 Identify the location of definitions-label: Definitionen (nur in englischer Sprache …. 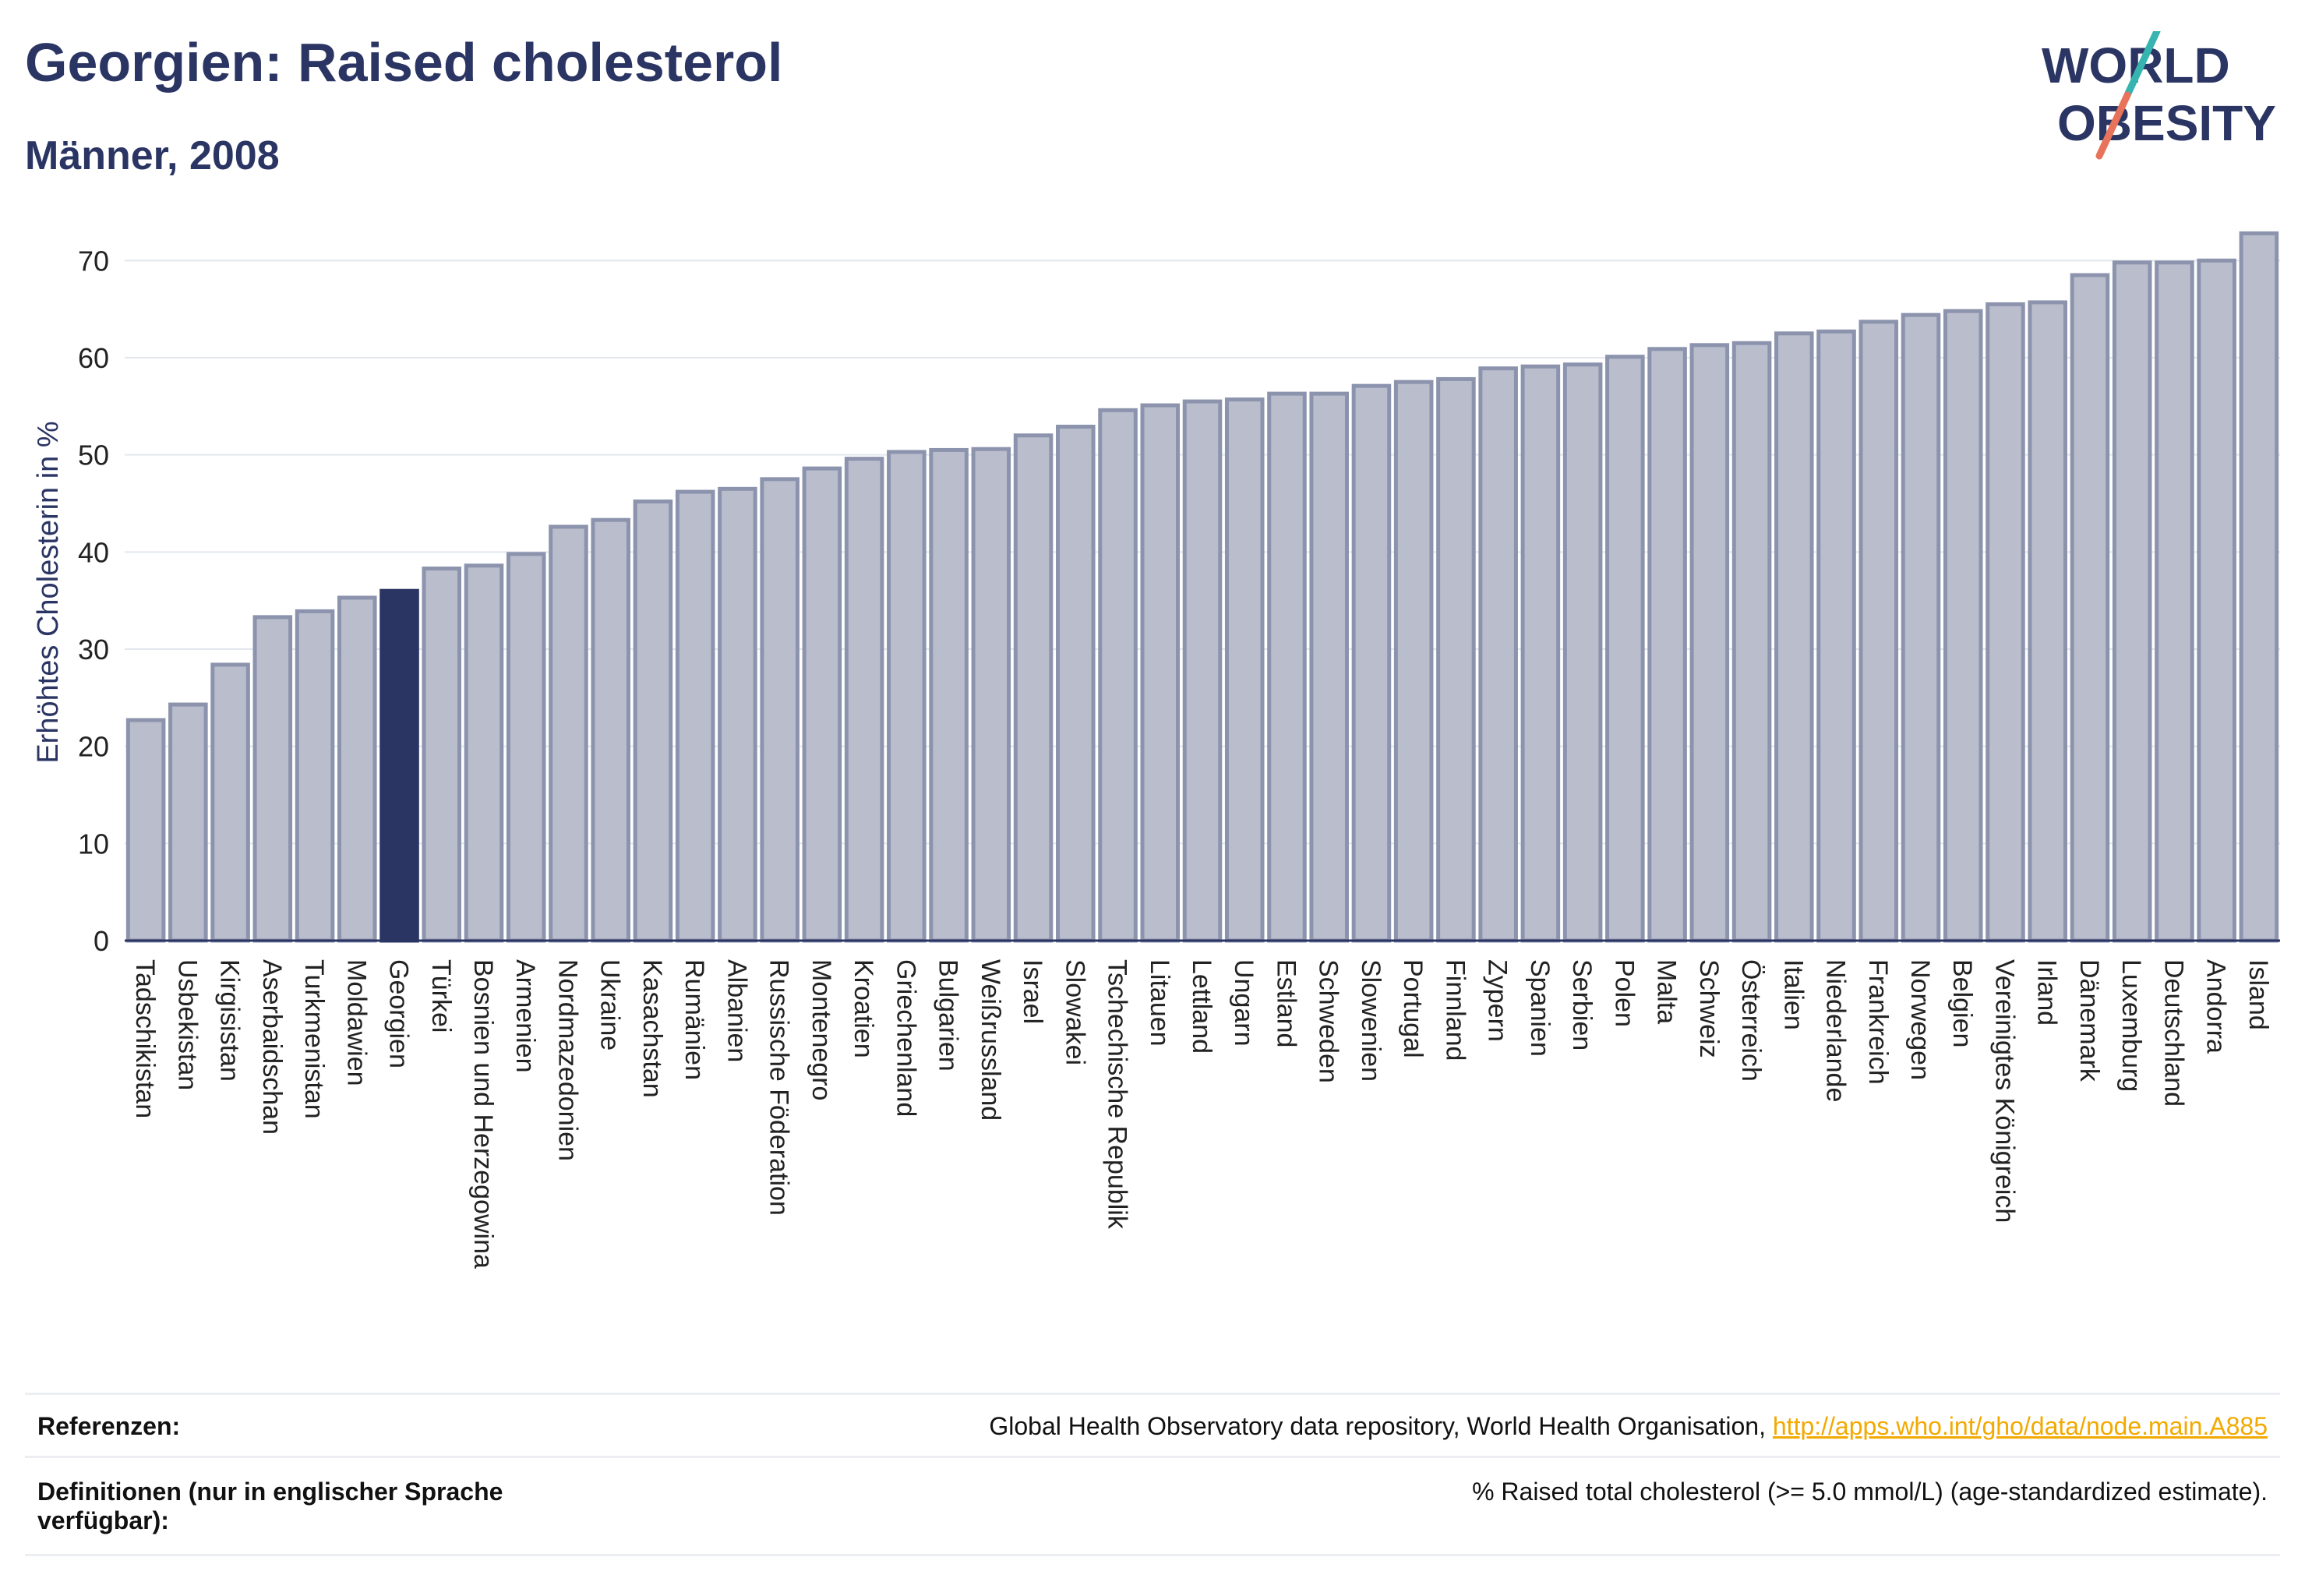
(270, 1506).